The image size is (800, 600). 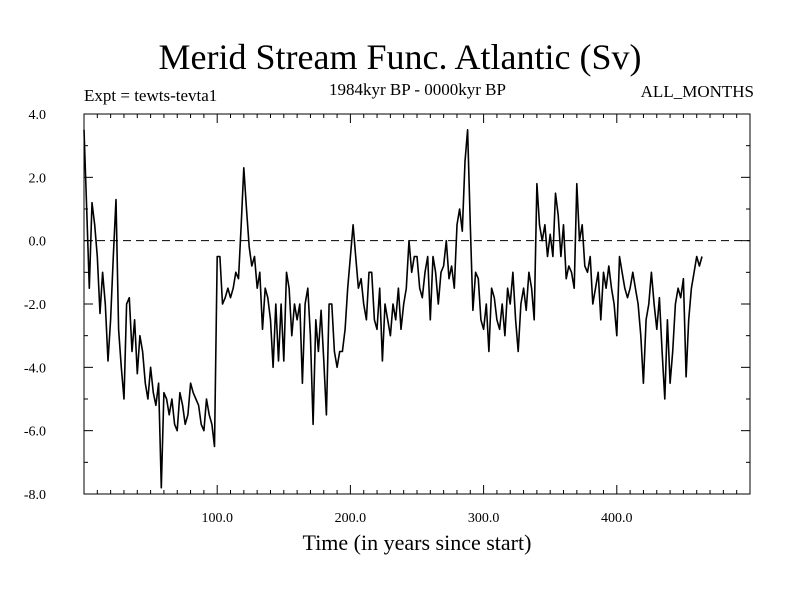 What do you see at coordinates (351, 518) in the screenshot?
I see `x-tick-label: 200.0` at bounding box center [351, 518].